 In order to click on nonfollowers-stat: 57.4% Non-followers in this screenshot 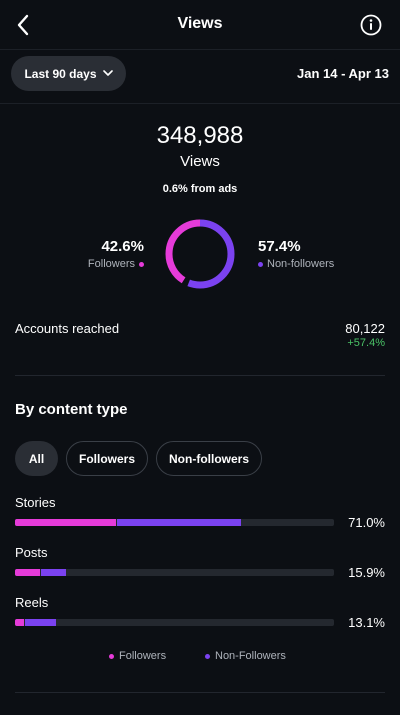, I will do `click(296, 254)`.